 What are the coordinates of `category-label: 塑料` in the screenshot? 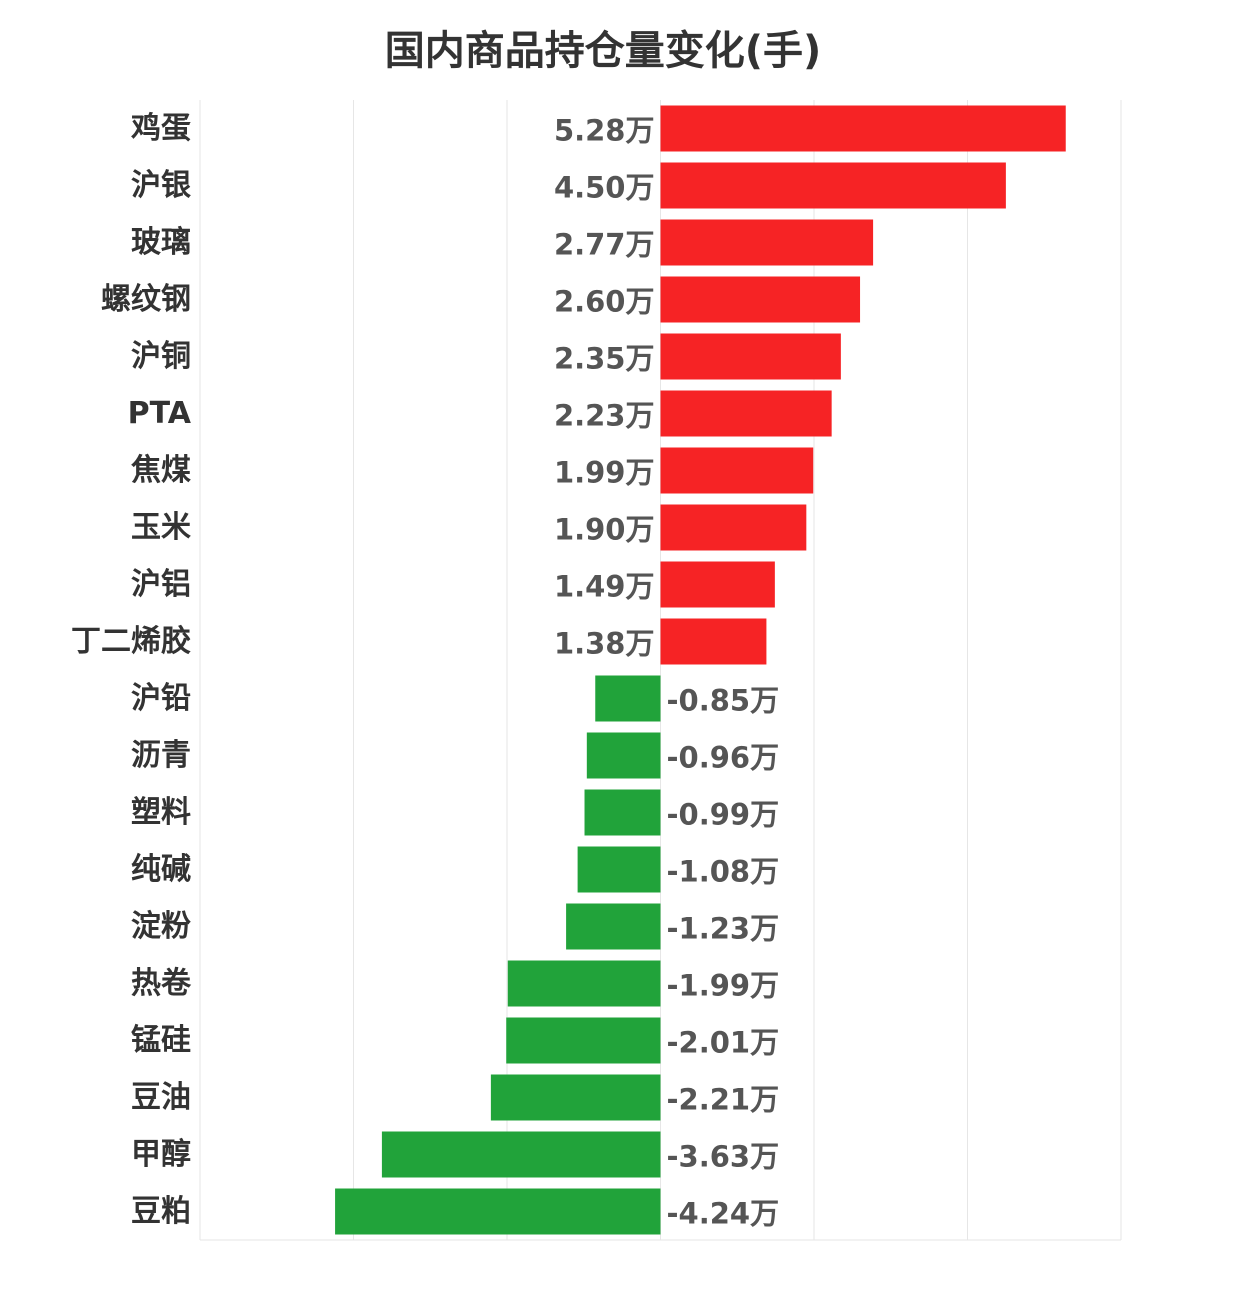 It's located at (161, 812).